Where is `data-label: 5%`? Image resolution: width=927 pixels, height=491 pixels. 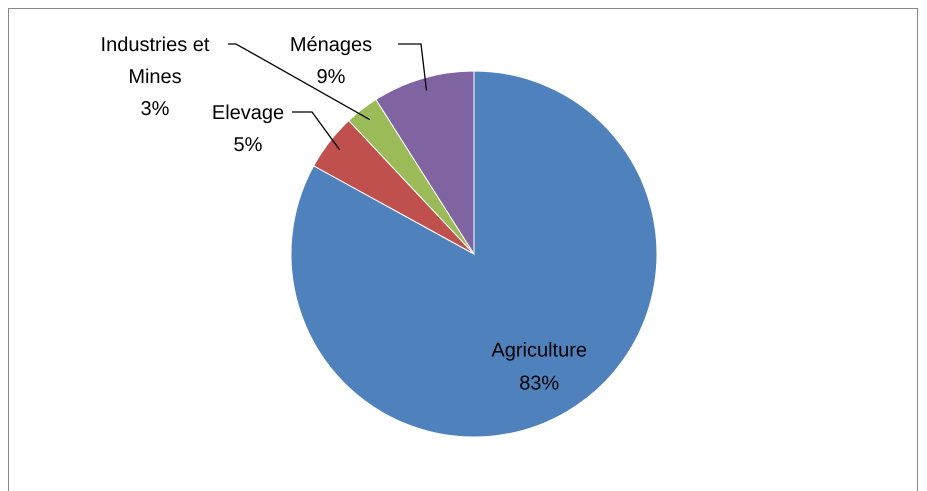
data-label: 5% is located at coordinates (248, 145).